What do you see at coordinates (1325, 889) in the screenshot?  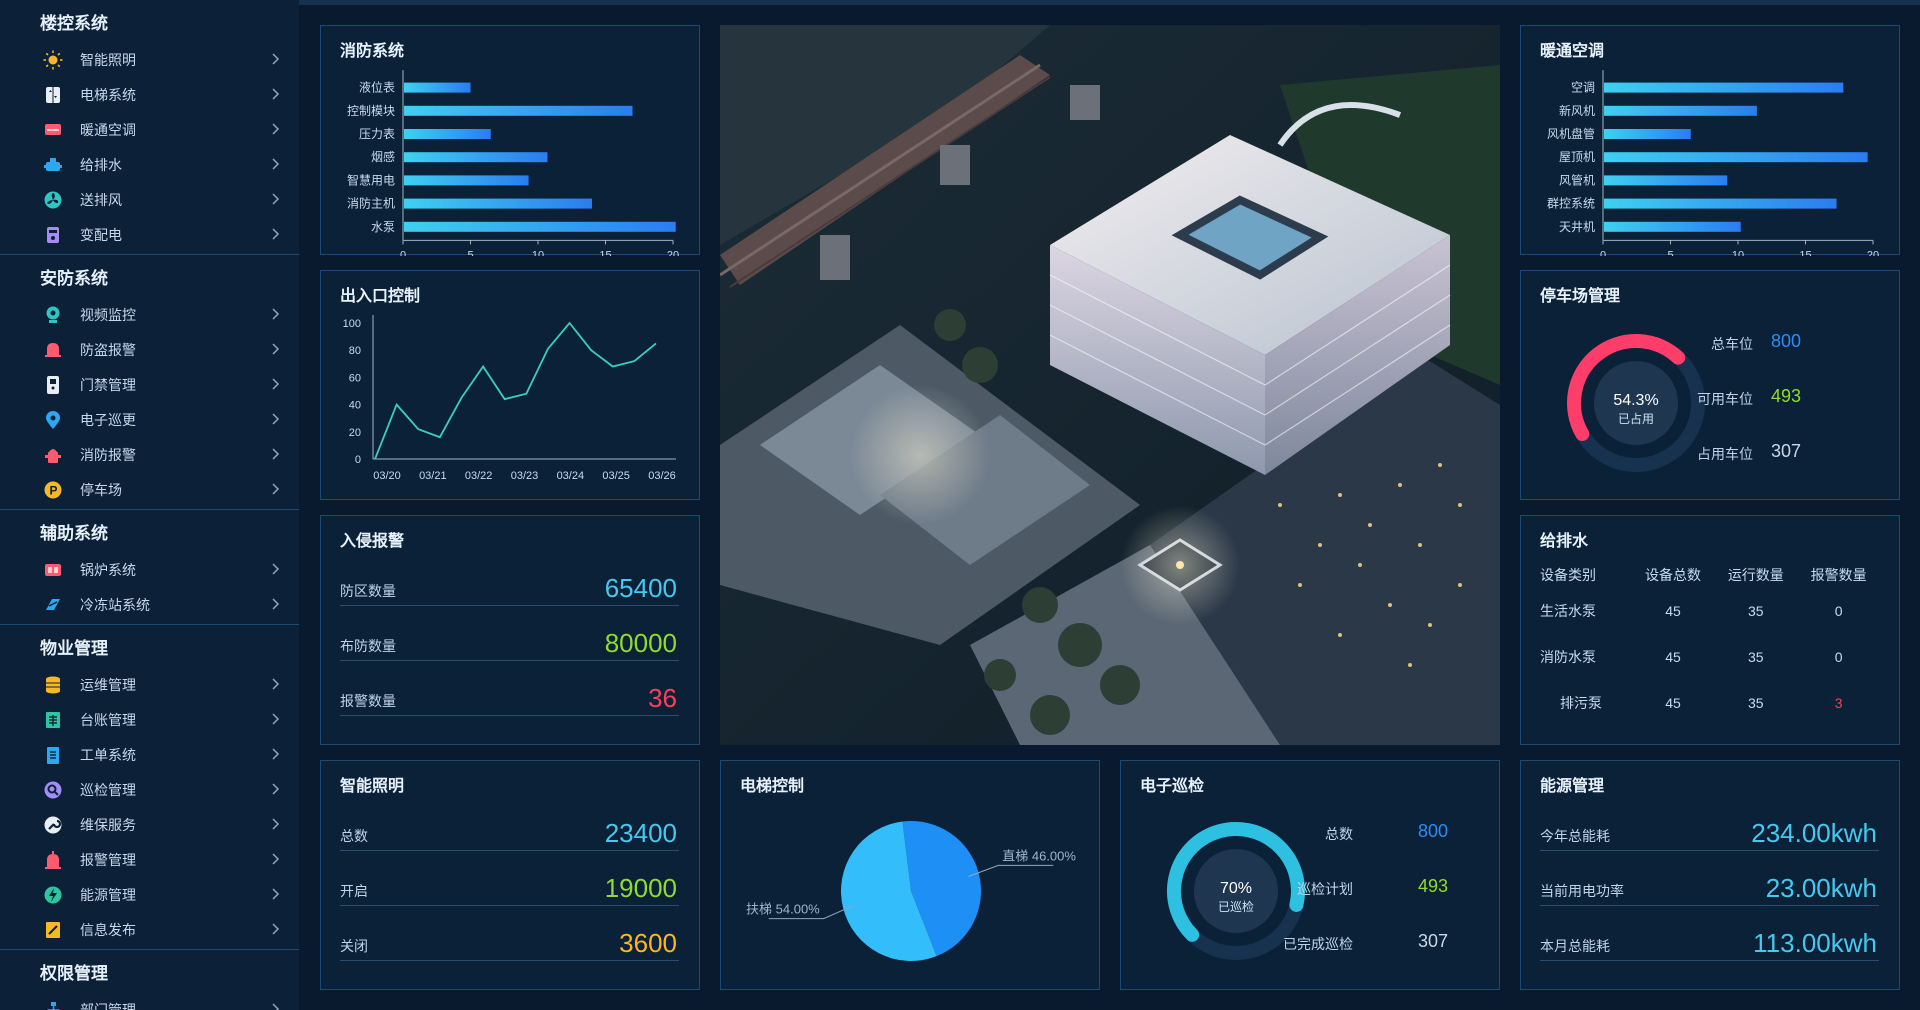 I see `kv-label: 巡检计划` at bounding box center [1325, 889].